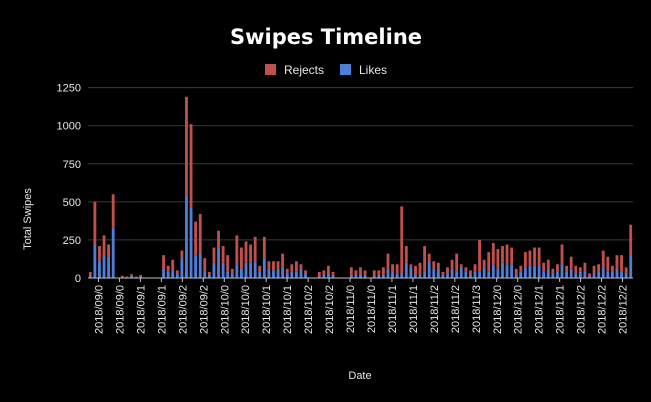 The height and width of the screenshot is (402, 651). What do you see at coordinates (326, 37) in the screenshot?
I see `chart-title: Swipes Timeline` at bounding box center [326, 37].